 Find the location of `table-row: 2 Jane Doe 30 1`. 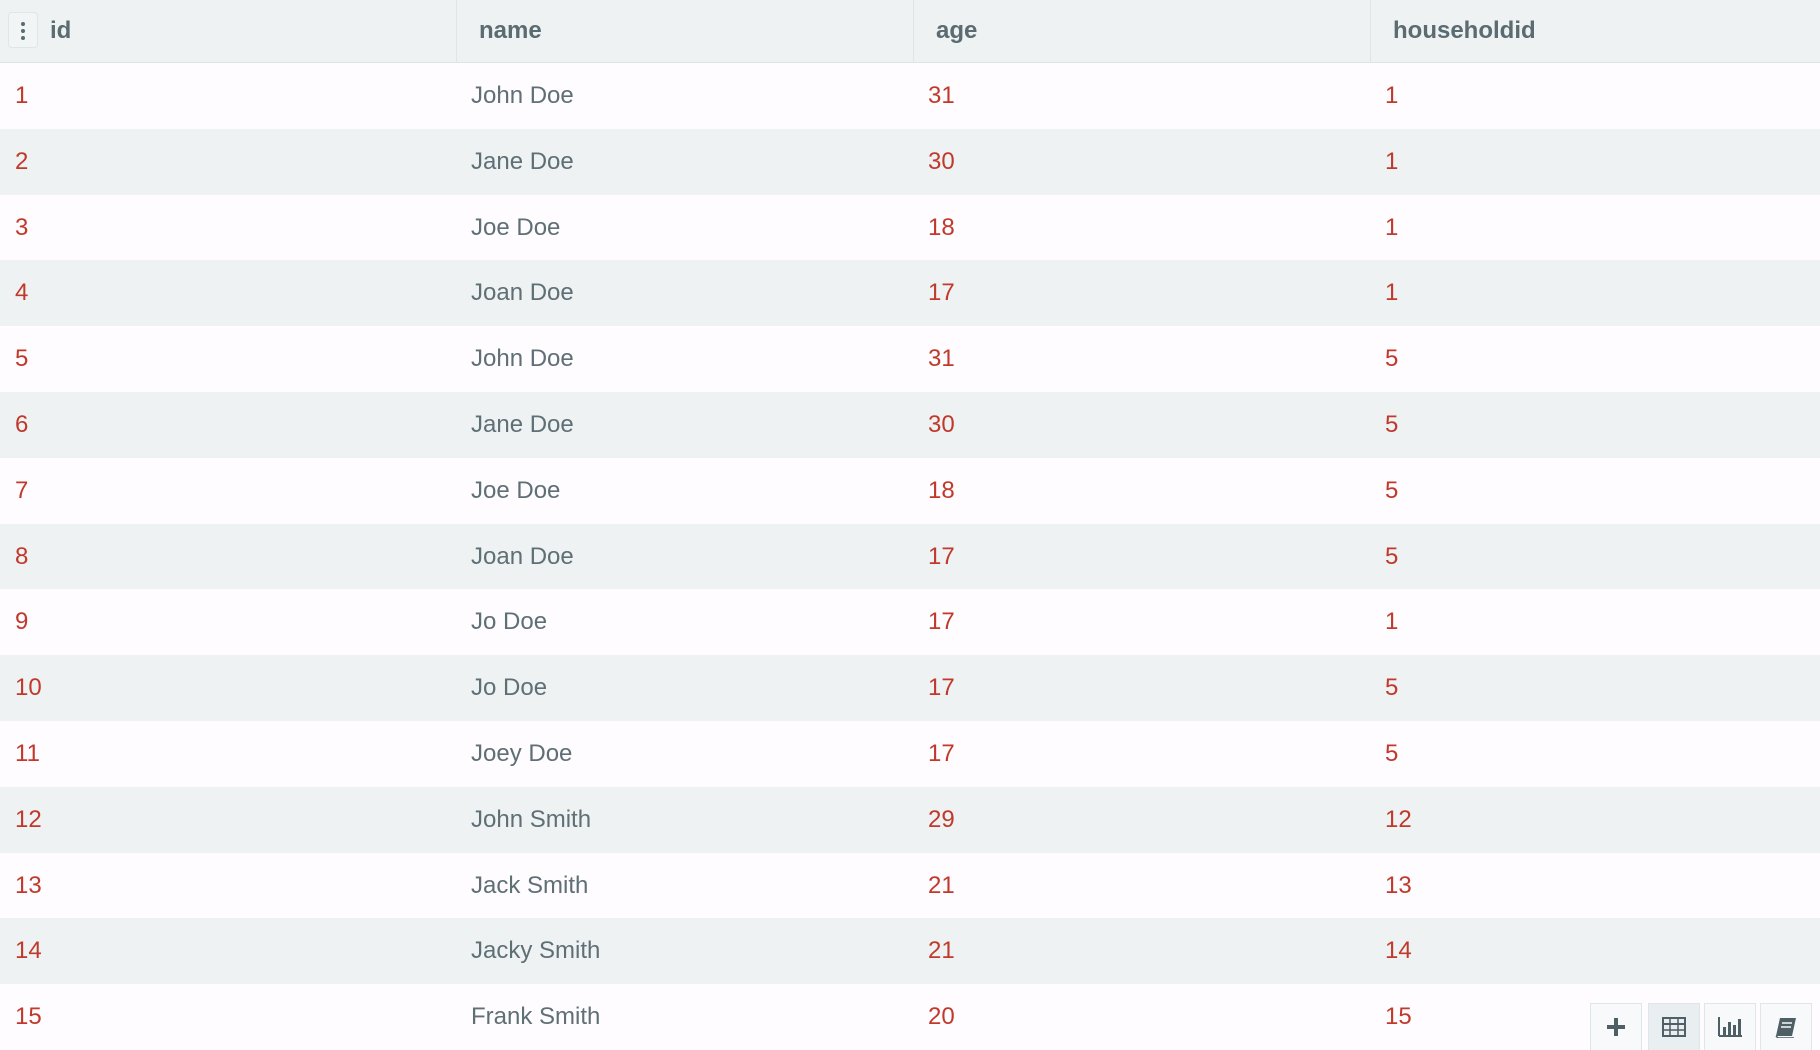

table-row: 2 Jane Doe 30 1 is located at coordinates (910, 161).